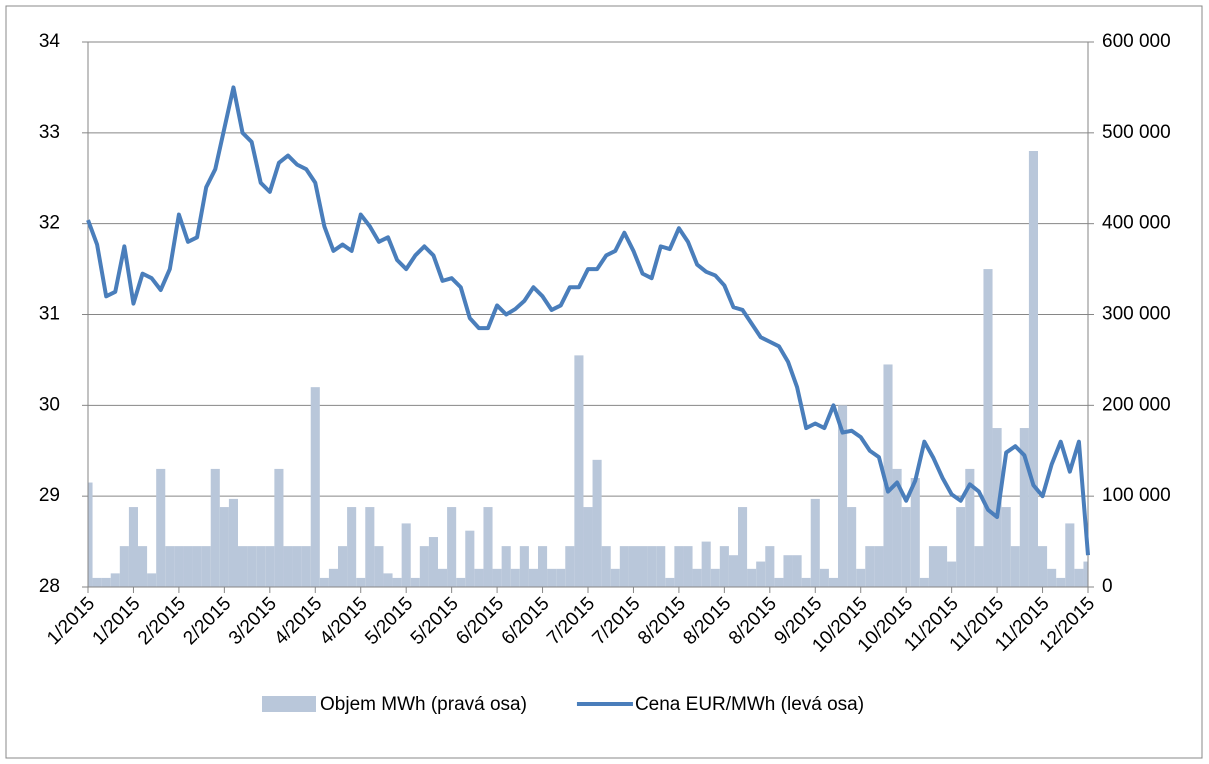 This screenshot has width=1209, height=764. Describe the element at coordinates (49, 132) in the screenshot. I see `y-tick-label: 33` at that location.